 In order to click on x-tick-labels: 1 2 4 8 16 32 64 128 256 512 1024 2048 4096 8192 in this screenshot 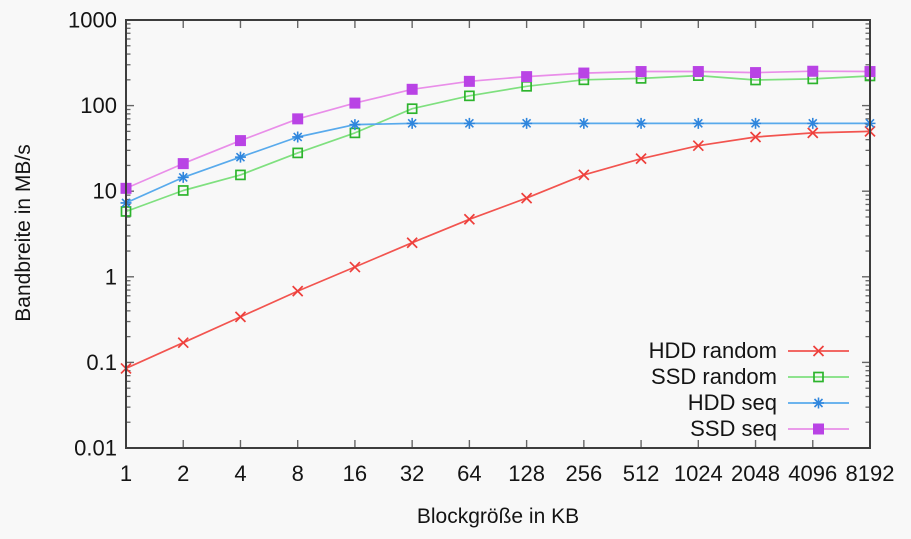, I will do `click(507, 473)`.